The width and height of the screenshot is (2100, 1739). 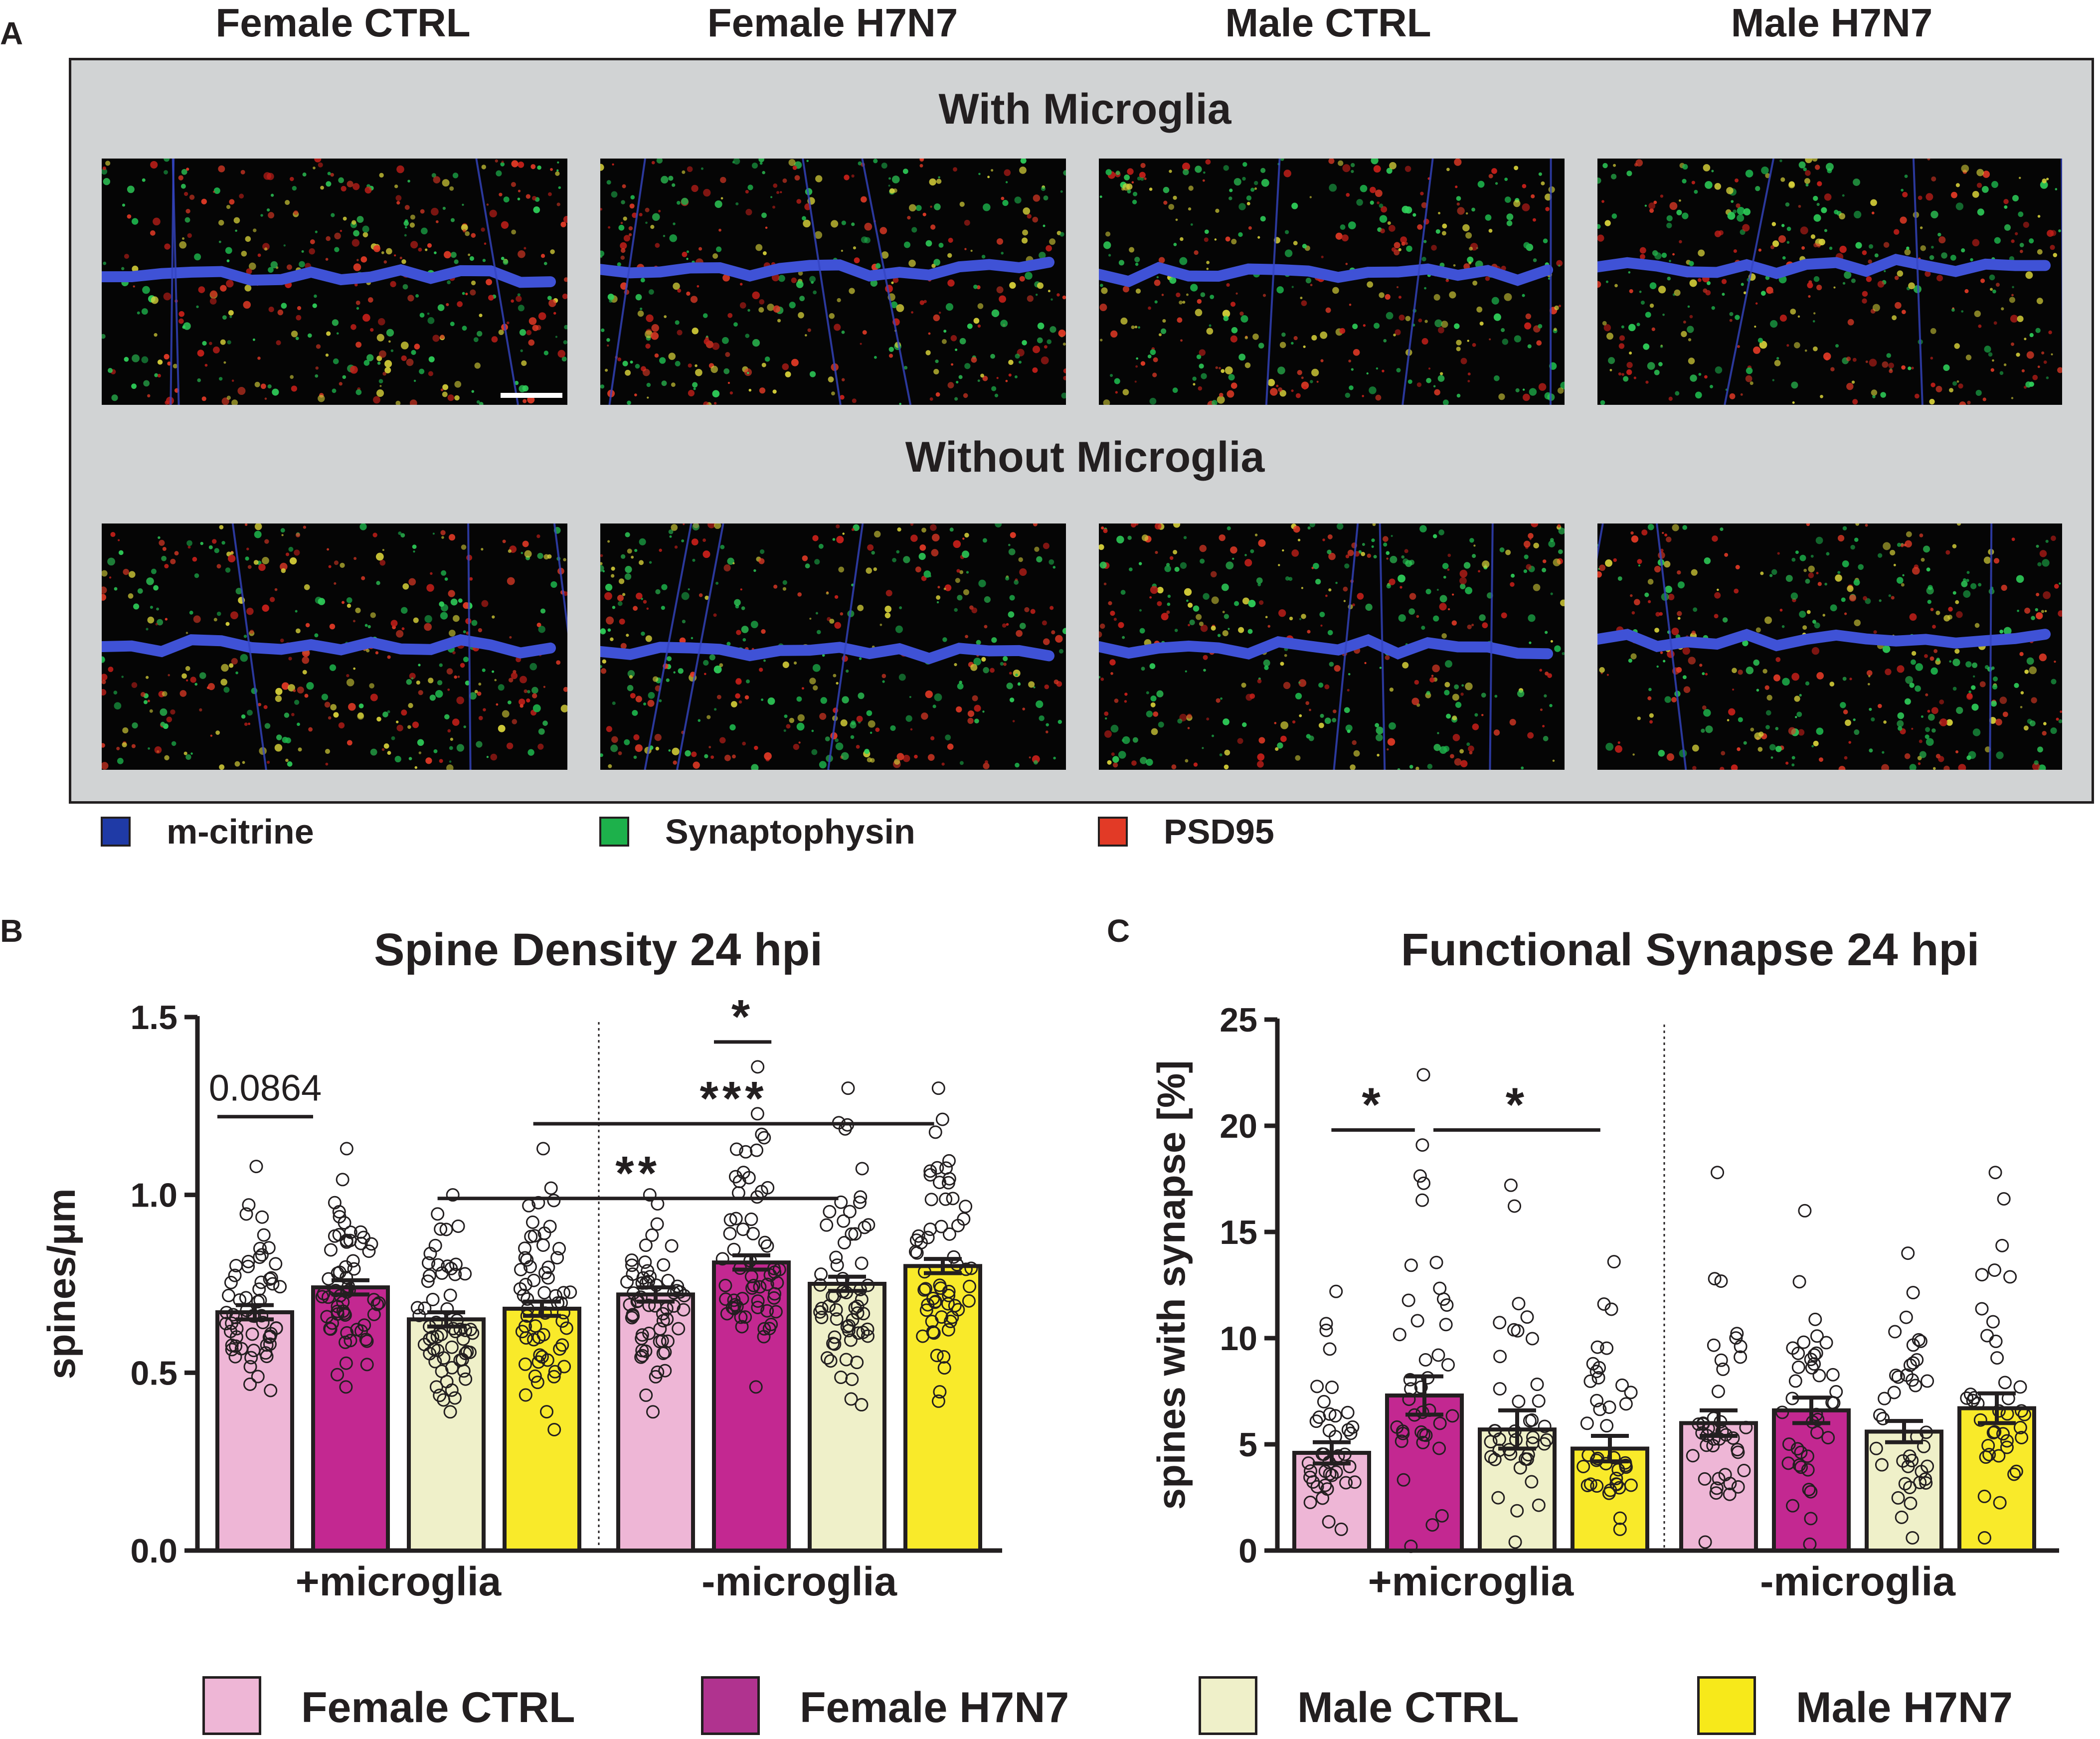 I want to click on chart-title: Functional Synapse 24 hpi, so click(x=1690, y=949).